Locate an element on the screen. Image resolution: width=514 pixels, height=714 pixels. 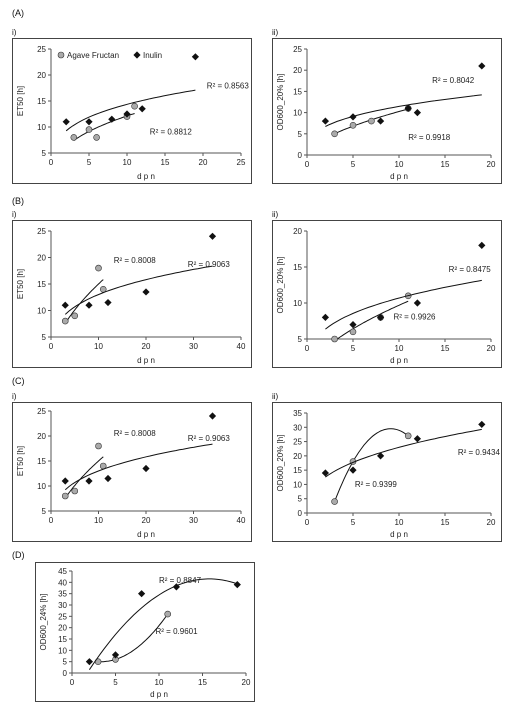
y-axis-label: ET50 [h] is located at coordinates (20, 101).